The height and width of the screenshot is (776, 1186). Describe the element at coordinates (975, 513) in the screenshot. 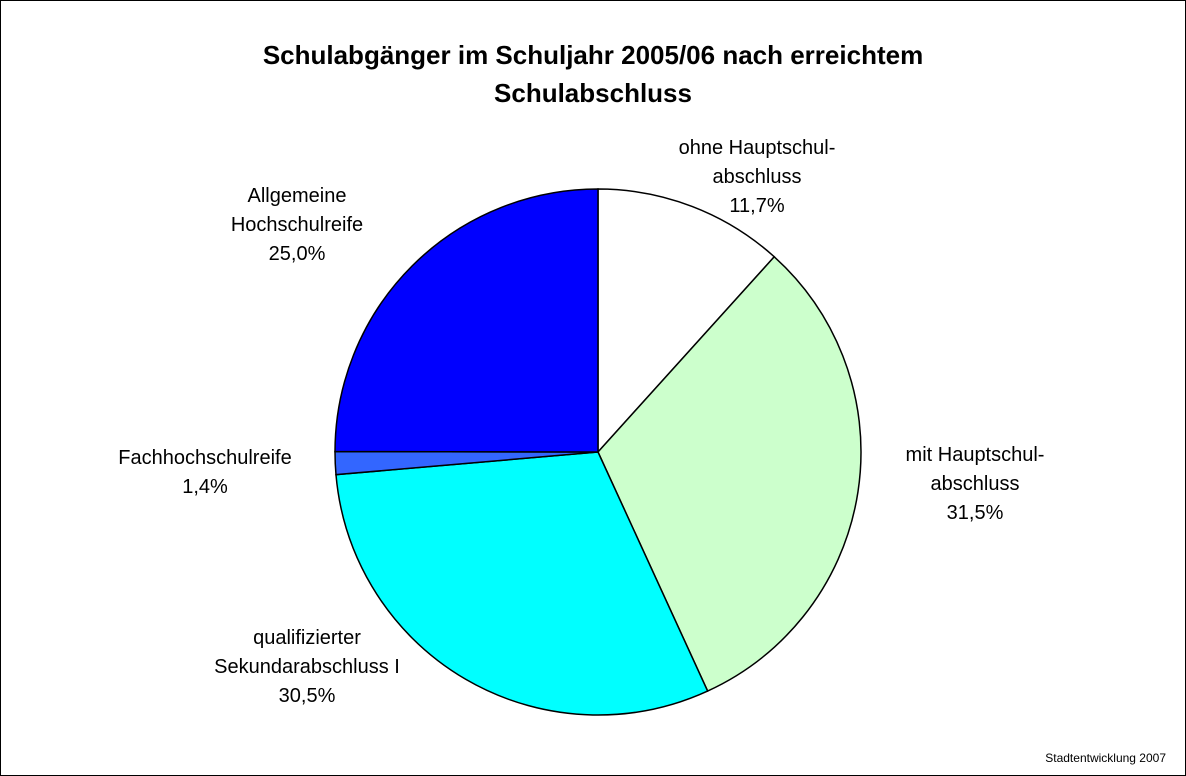

I see `value-label: 31,5%` at that location.